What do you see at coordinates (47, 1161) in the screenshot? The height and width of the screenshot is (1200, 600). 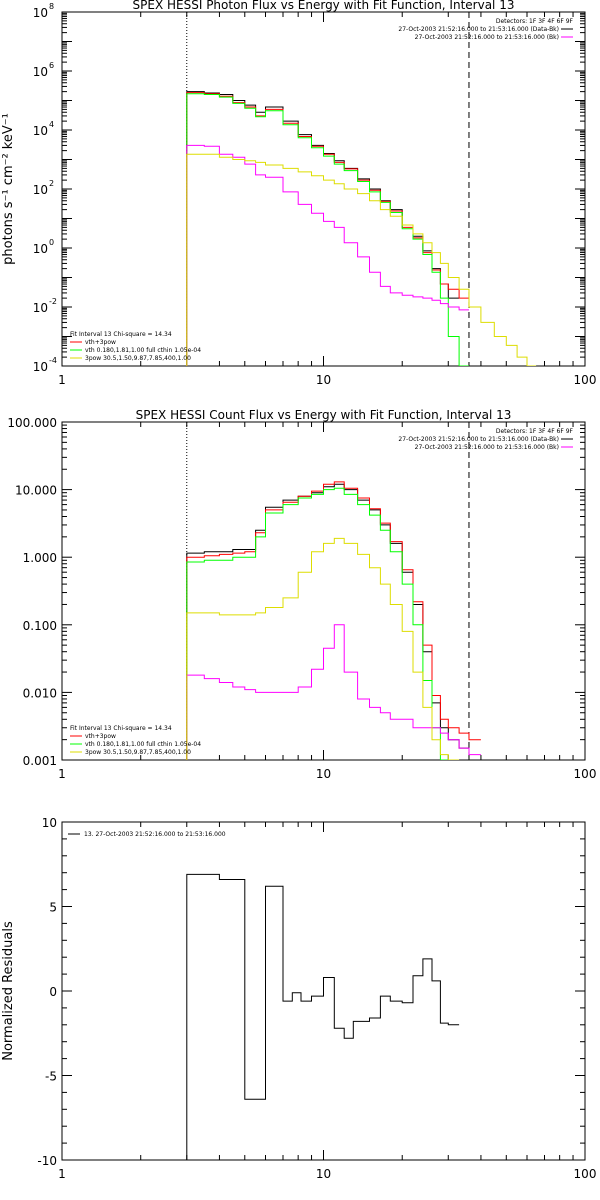 I see `y-tick-label: -10` at bounding box center [47, 1161].